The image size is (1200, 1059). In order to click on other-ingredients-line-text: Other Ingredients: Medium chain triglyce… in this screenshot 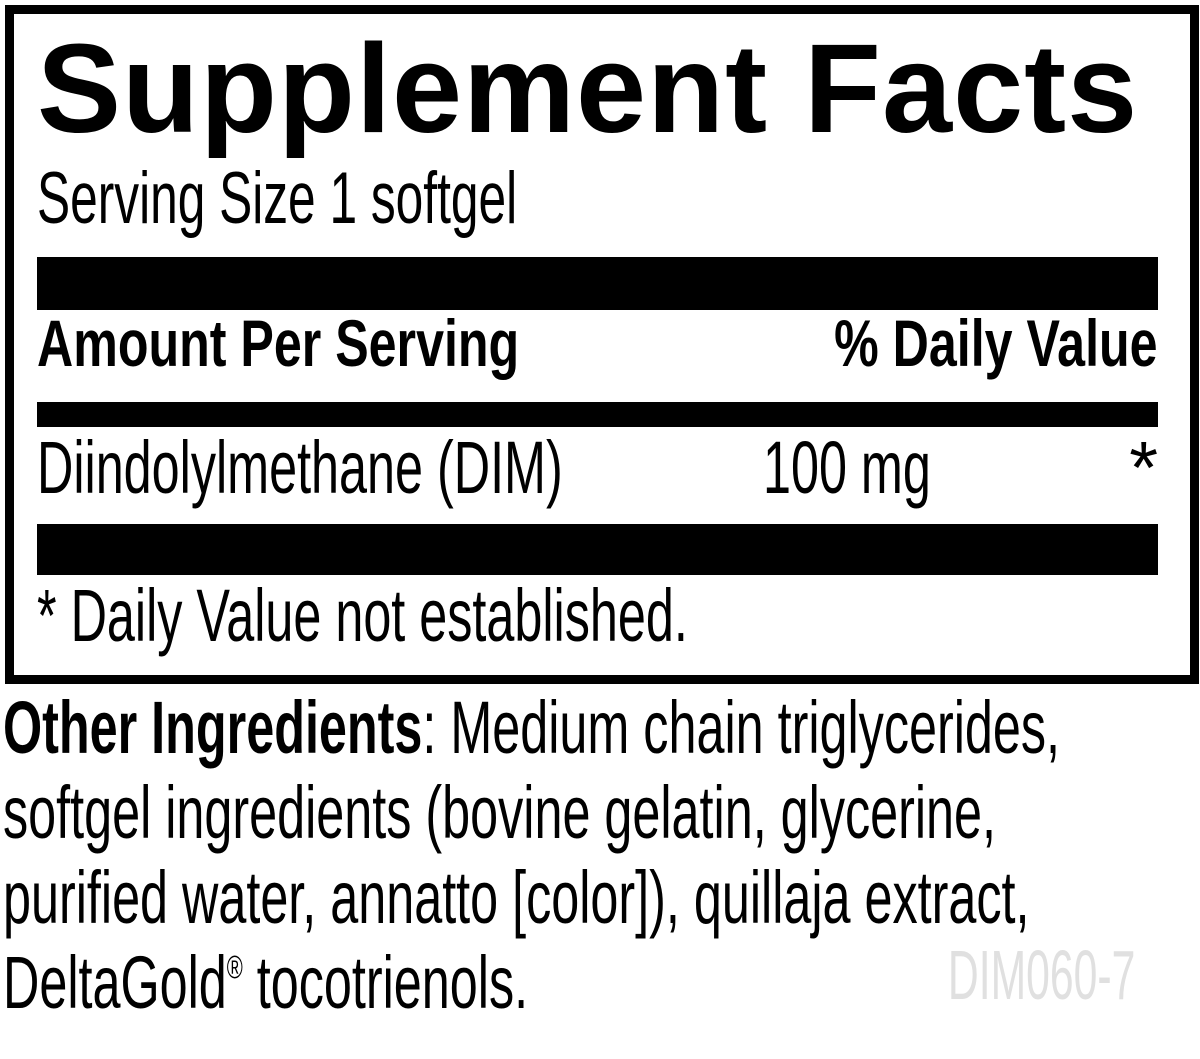, I will do `click(531, 727)`.